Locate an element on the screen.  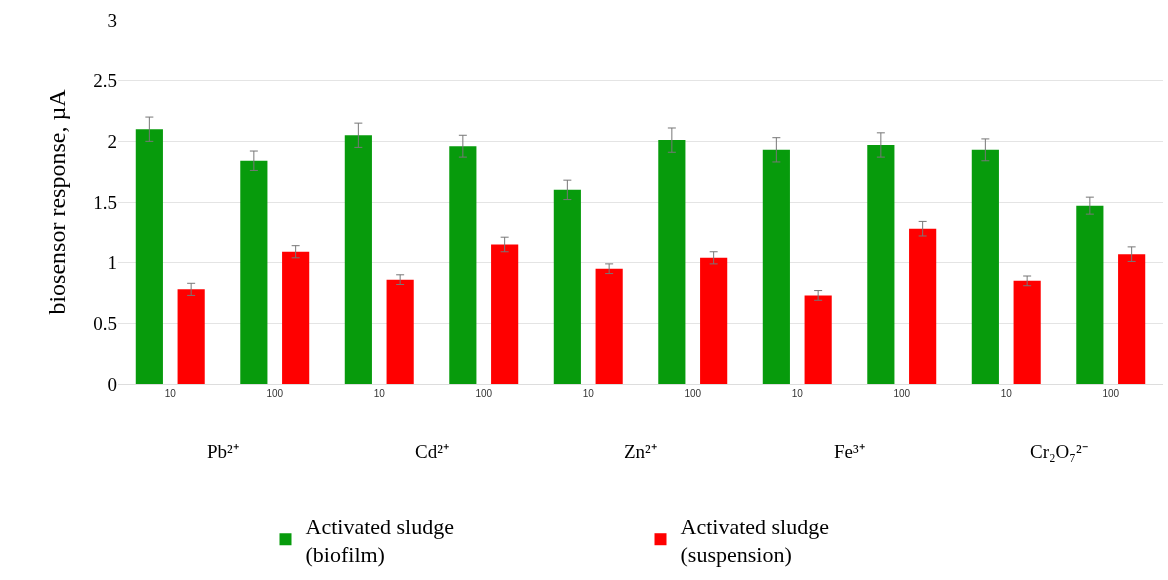
text: Cd²⁺ is located at coordinates (432, 451).